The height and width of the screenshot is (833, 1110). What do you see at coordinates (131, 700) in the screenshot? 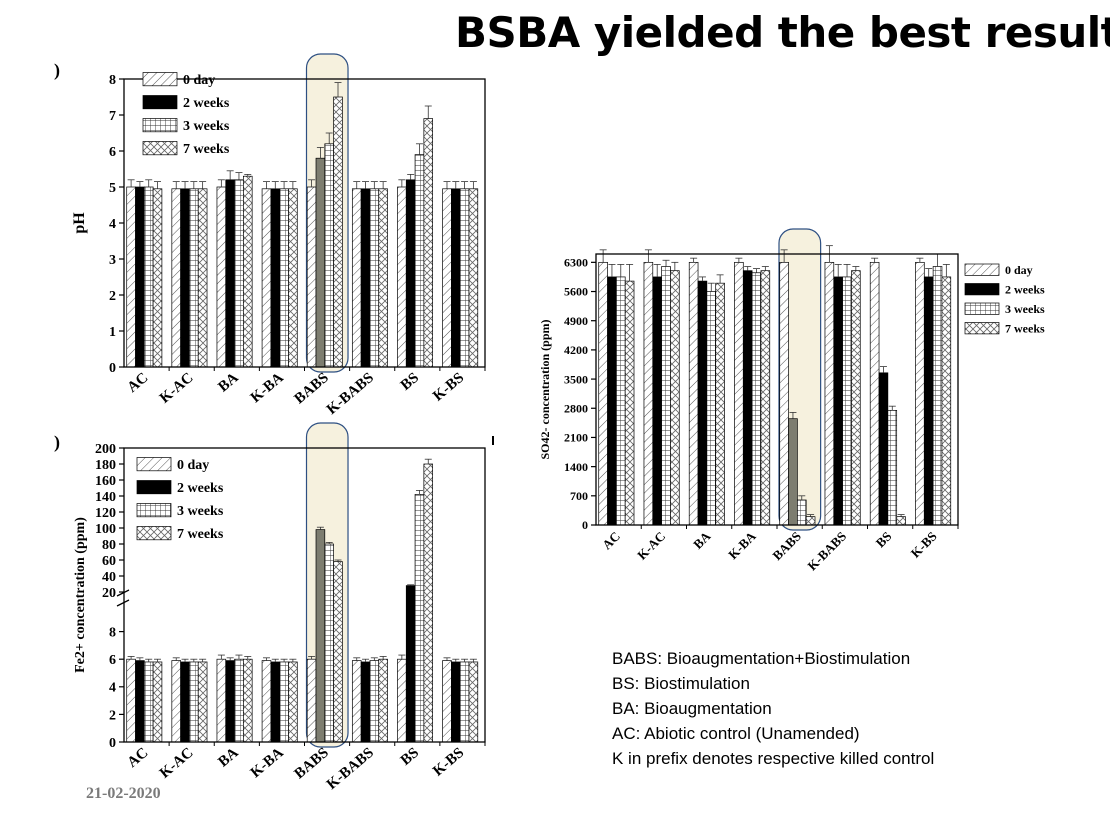
I see `bar-fe-ac-s0` at bounding box center [131, 700].